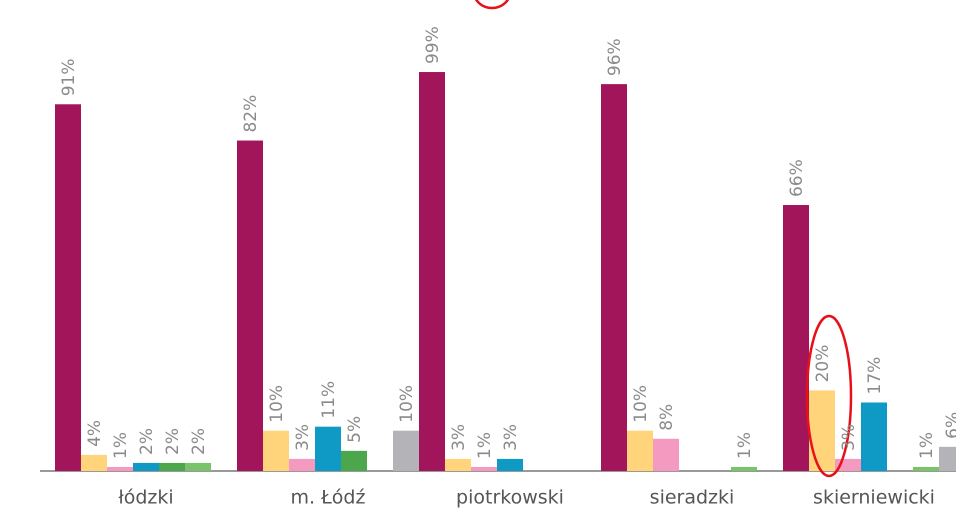 This screenshot has width=956, height=512. What do you see at coordinates (667, 417) in the screenshot?
I see `data-label: 8%` at bounding box center [667, 417].